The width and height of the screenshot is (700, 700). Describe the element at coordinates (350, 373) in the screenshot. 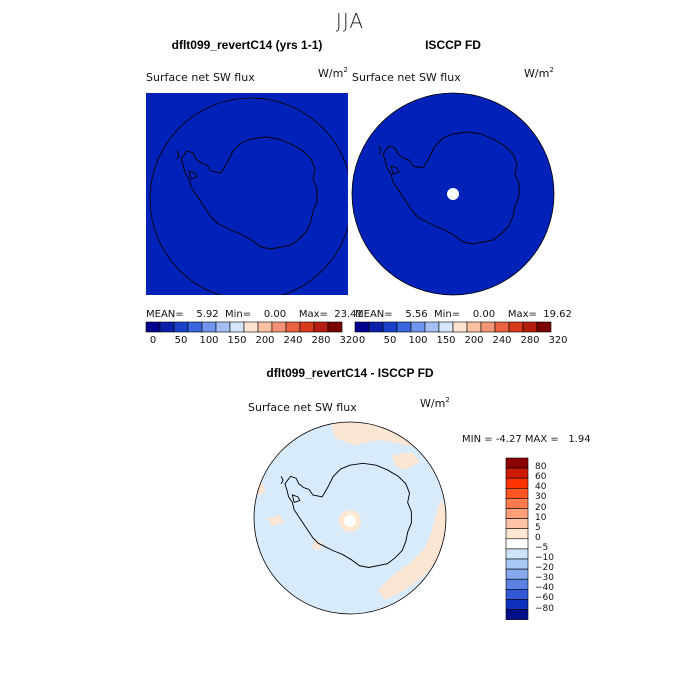

I see `diff-panel-title: dflt099_revertC14 - ISCCP FD` at that location.